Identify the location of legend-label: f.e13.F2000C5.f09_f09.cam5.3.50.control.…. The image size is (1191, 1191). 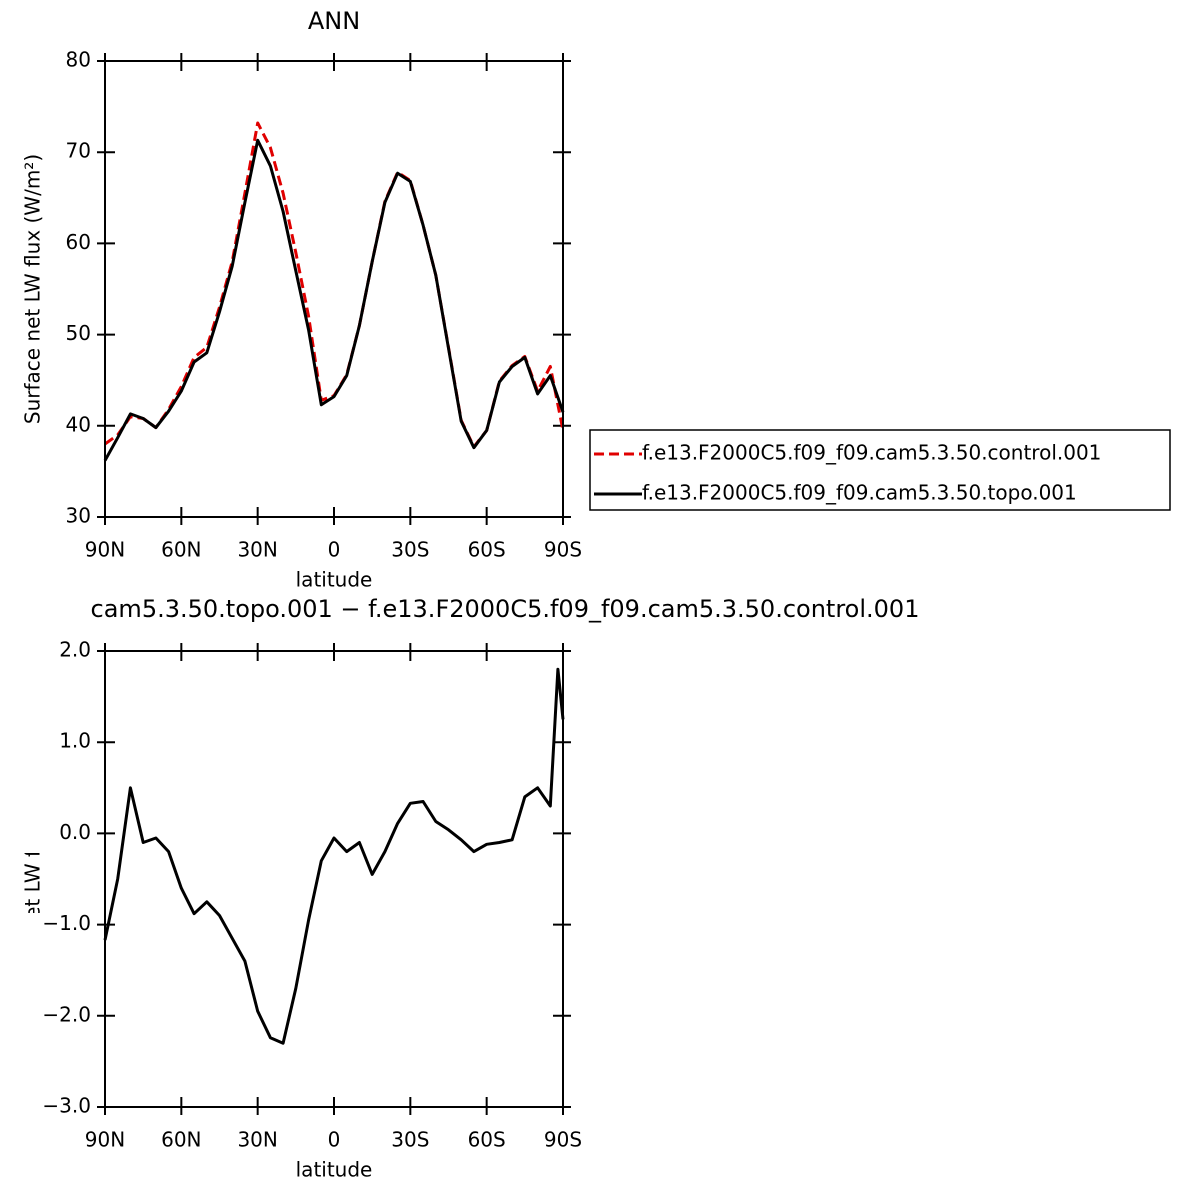
(871, 453).